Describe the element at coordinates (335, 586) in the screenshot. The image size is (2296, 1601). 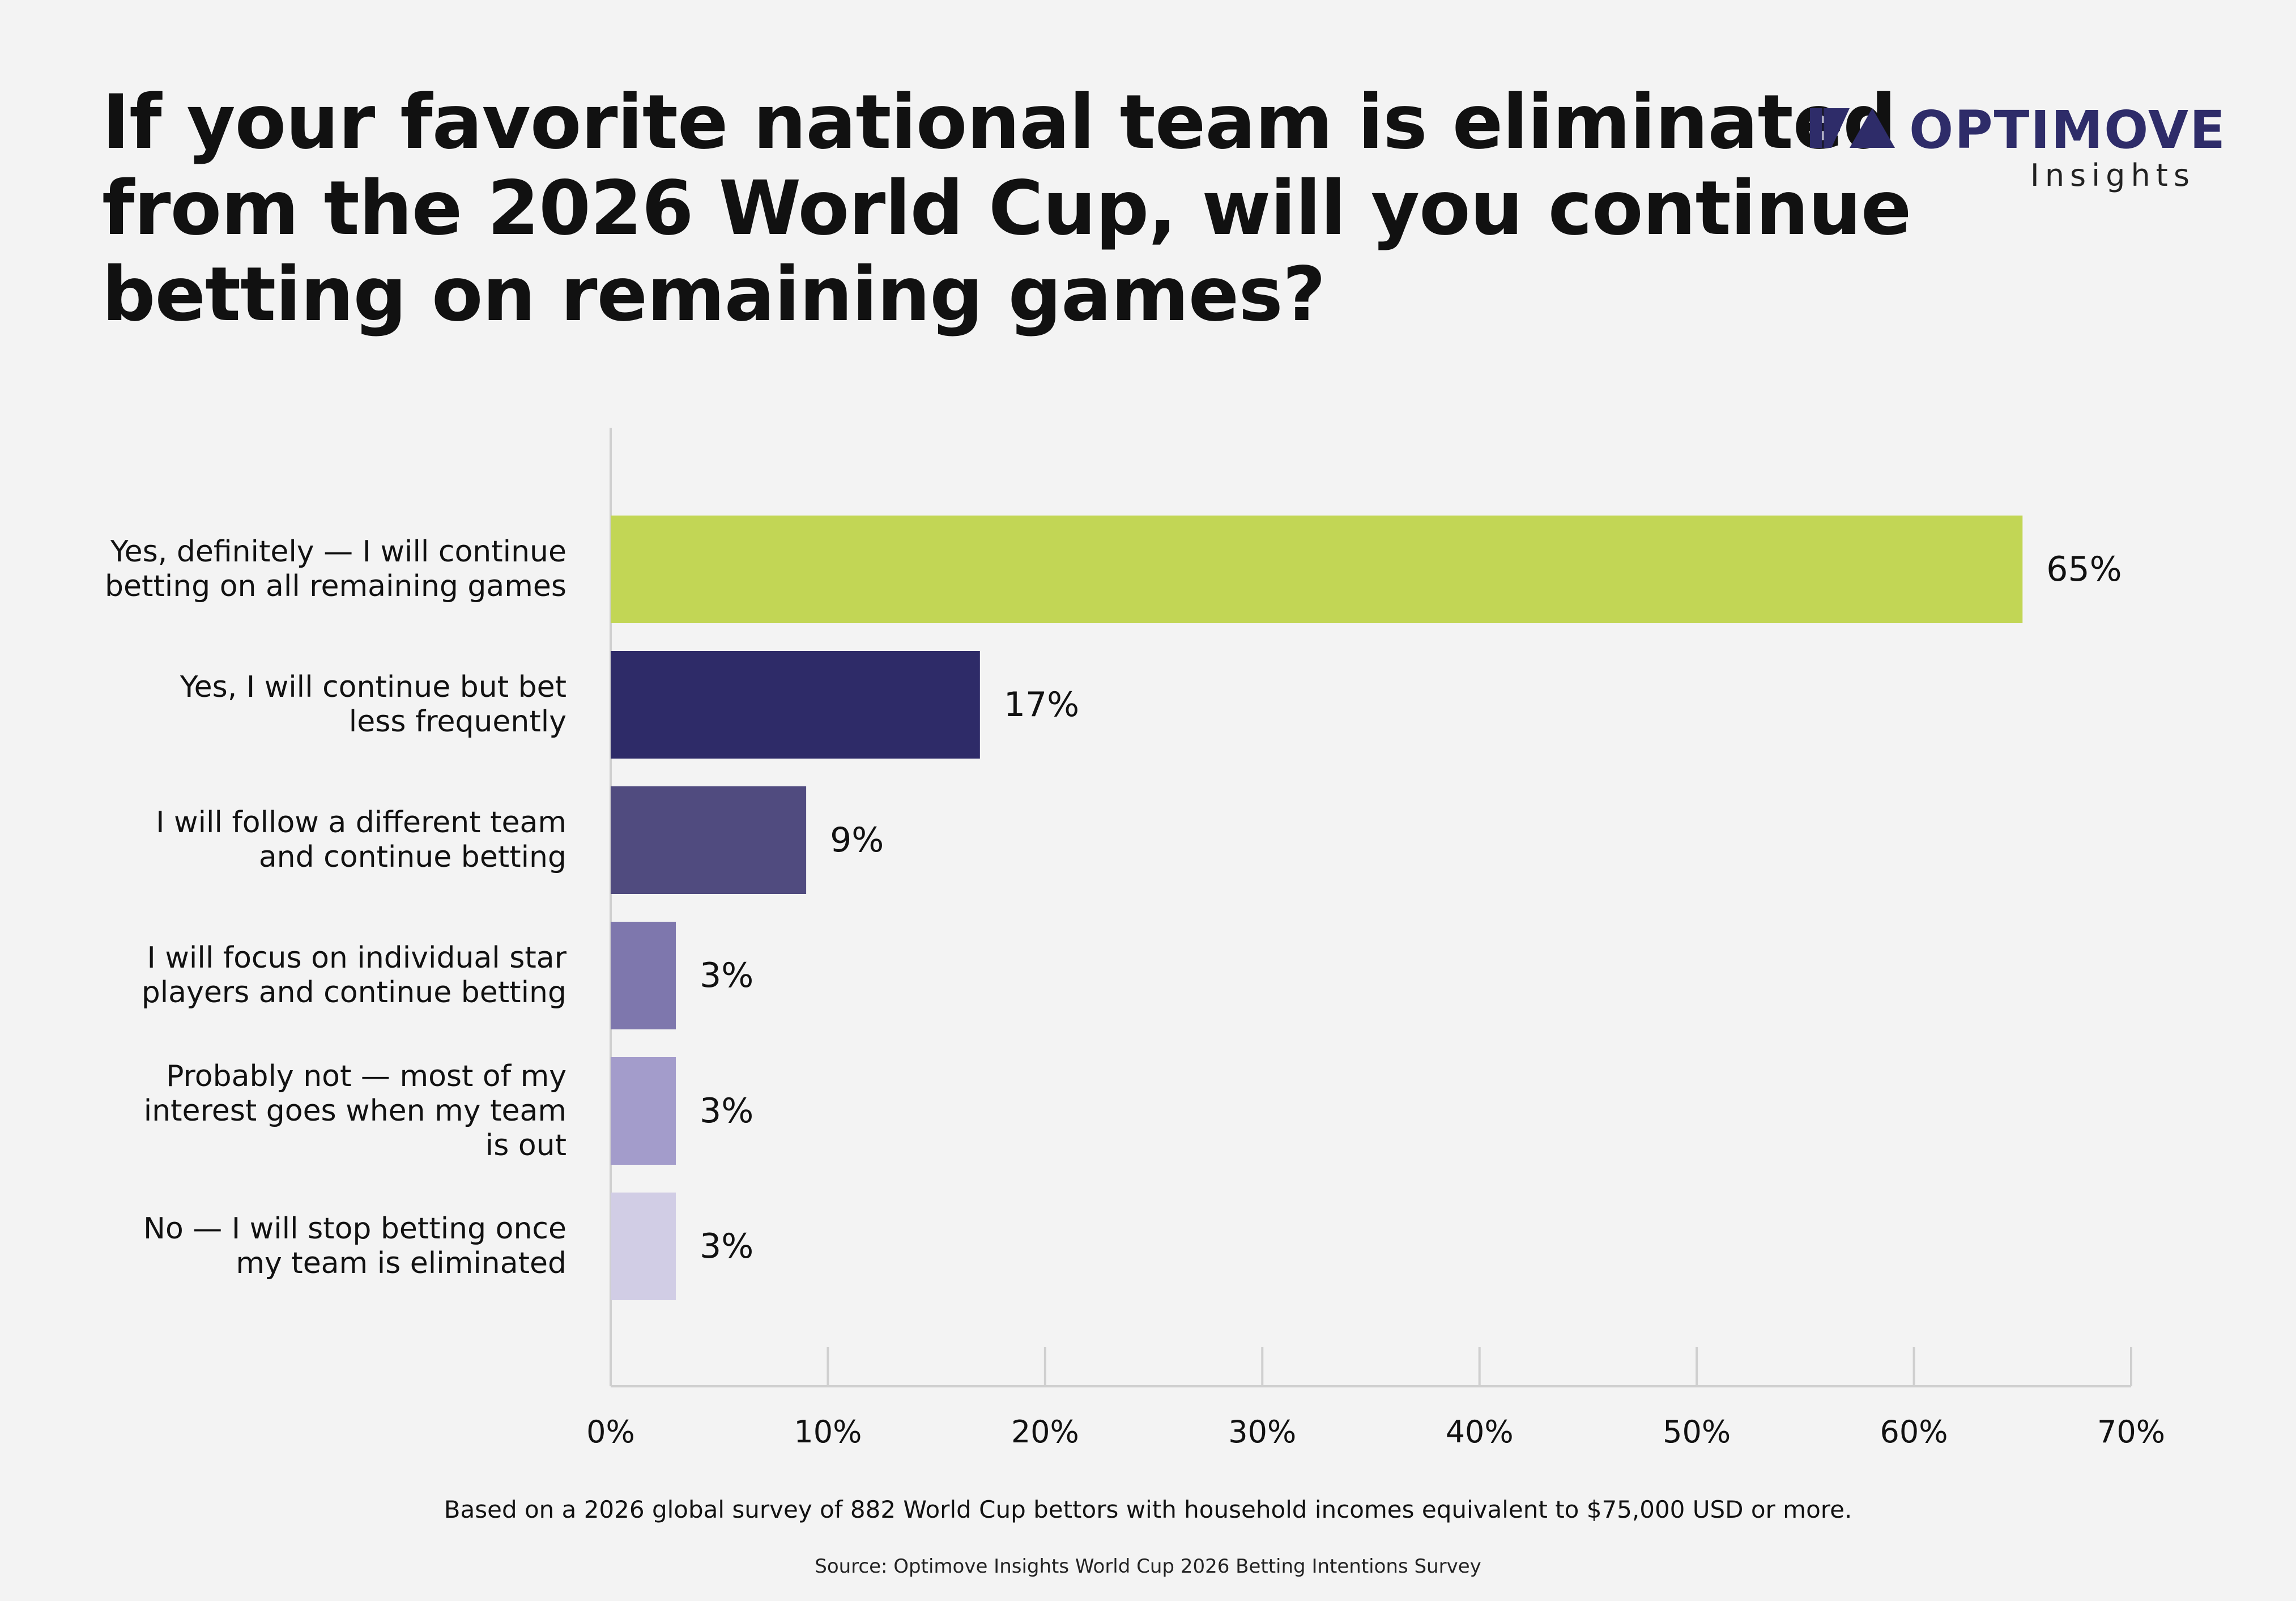
I see `category-label-line: betting on all remaining games` at that location.